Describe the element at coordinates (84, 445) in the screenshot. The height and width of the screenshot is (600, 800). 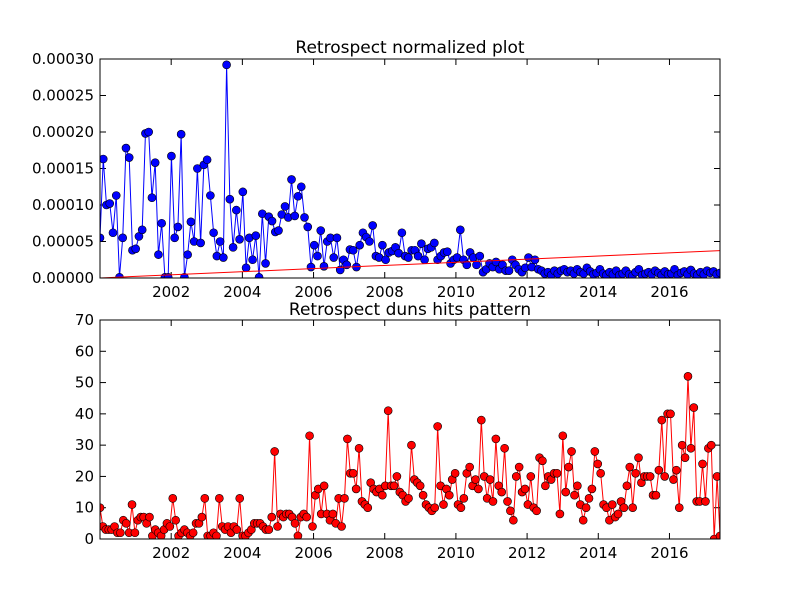
I see `y-tick-label: 30` at that location.